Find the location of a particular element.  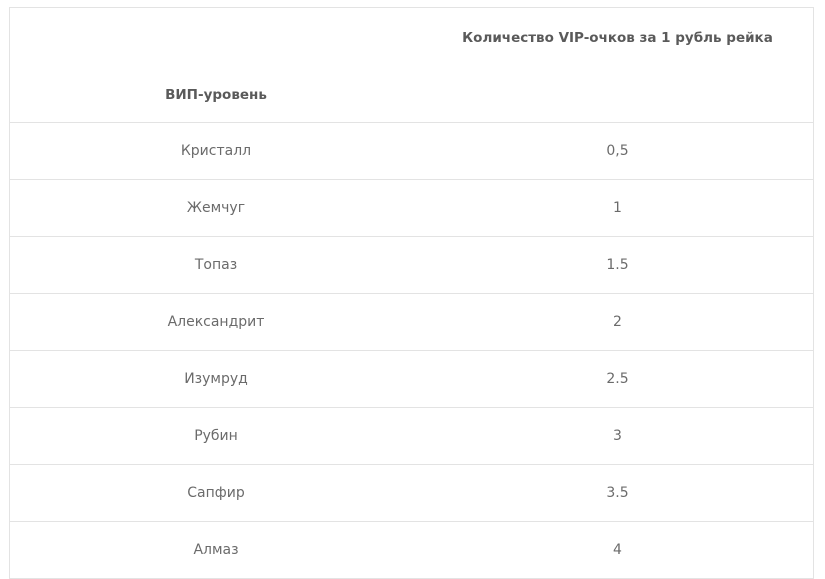

vip-level-cell: Жемчуг is located at coordinates (215, 208).